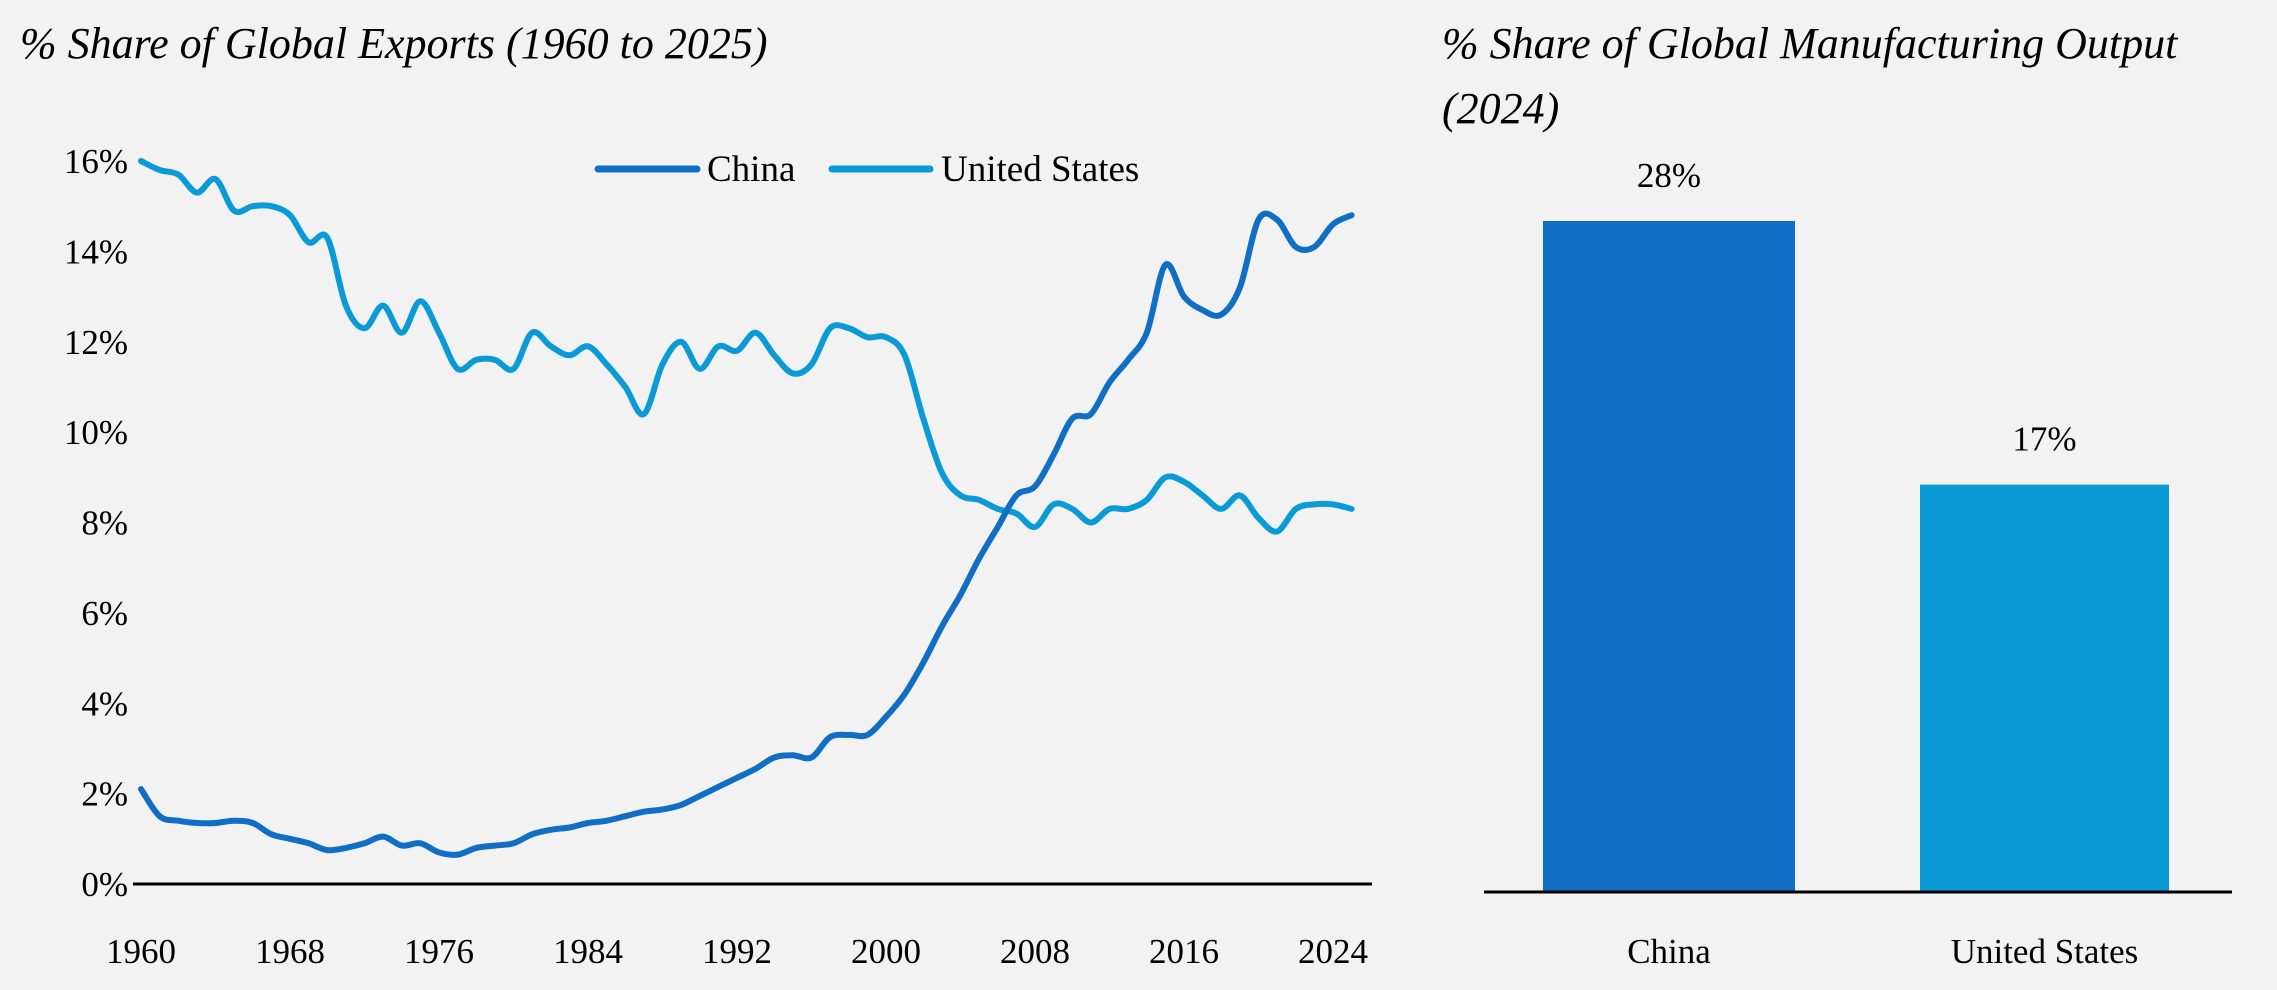 This screenshot has height=990, width=2277. I want to click on y-tick-label: 14%, so click(96, 251).